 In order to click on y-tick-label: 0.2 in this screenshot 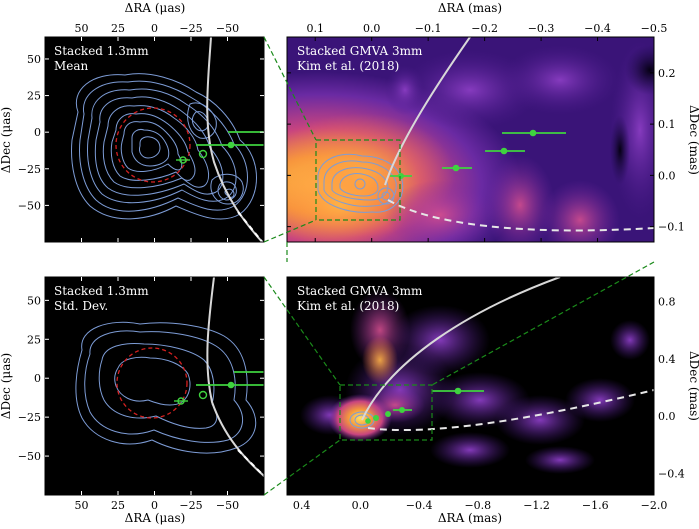, I will do `click(667, 73)`.